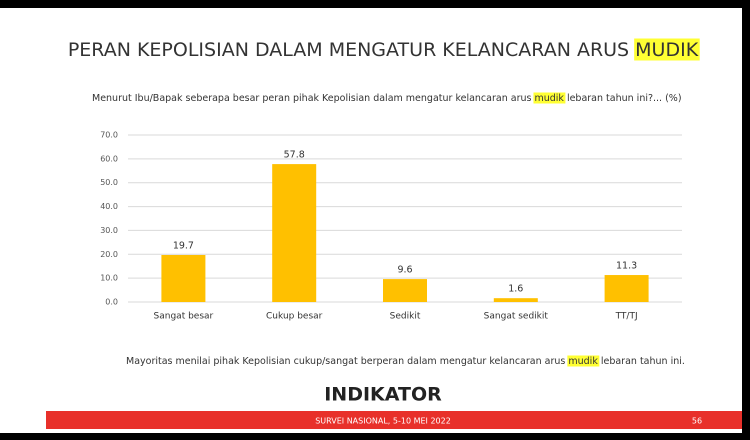 This screenshot has width=750, height=440. Describe the element at coordinates (294, 317) in the screenshot. I see `x-tick-label: Cukup besar` at that location.